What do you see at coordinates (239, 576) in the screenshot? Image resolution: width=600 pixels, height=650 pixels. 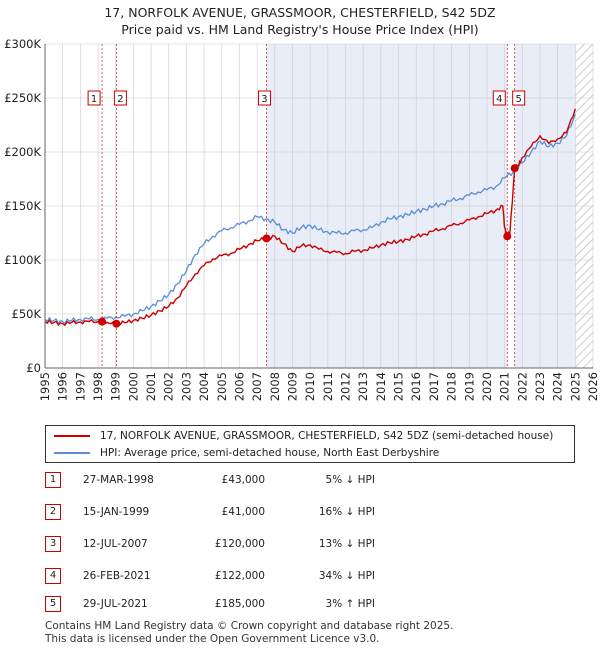 I see `sale-price: £122,000` at bounding box center [239, 576].